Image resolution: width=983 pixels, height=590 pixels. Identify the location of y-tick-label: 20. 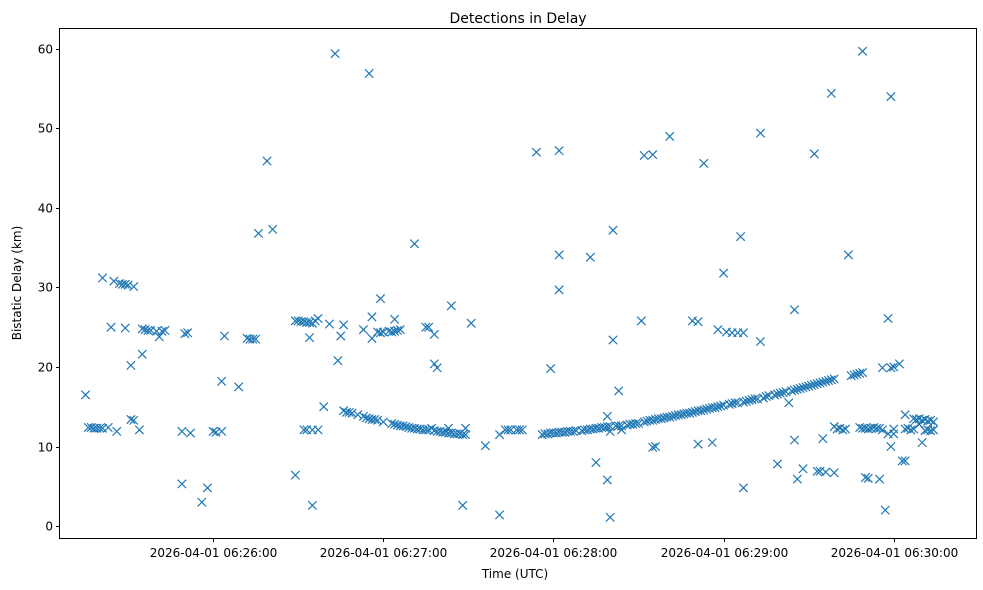
(45, 368).